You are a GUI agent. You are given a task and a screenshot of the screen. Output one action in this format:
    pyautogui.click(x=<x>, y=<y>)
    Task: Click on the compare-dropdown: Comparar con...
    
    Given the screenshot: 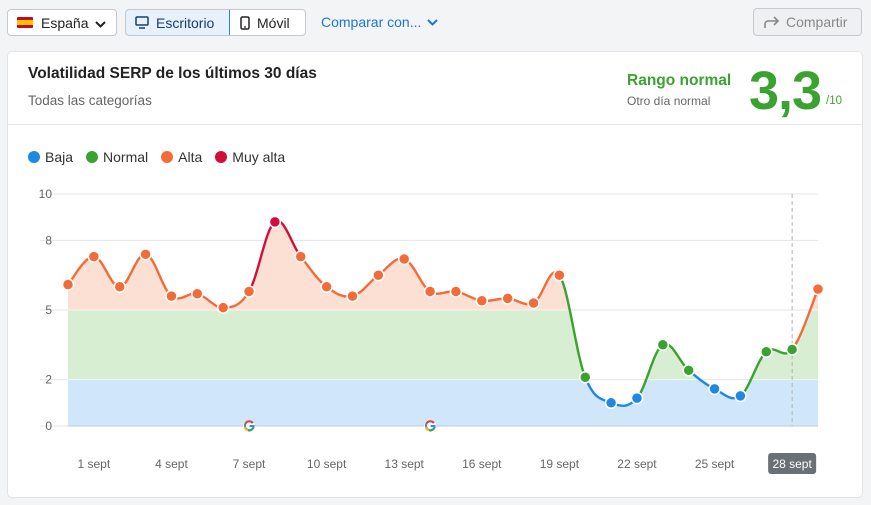 What is the action you would take?
    pyautogui.click(x=380, y=22)
    